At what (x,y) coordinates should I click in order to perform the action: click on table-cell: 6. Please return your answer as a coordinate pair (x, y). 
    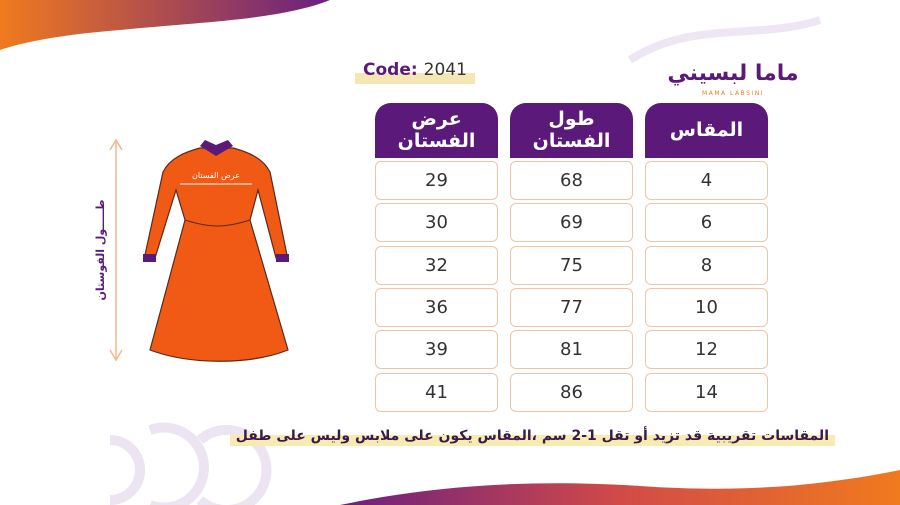
    Looking at the image, I should click on (706, 223).